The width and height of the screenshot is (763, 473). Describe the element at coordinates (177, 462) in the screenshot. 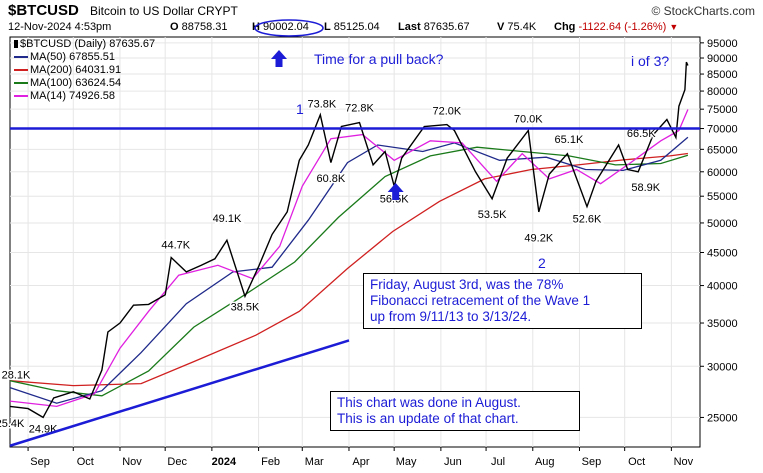

I see `x-tick-label: Dec` at that location.